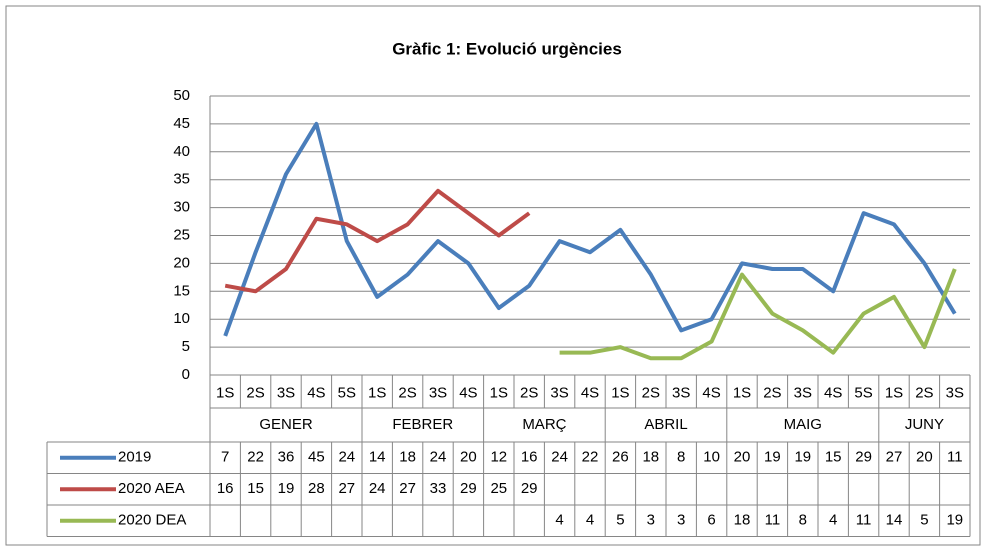  Describe the element at coordinates (225, 457) in the screenshot. I see `table-value: 7` at that location.